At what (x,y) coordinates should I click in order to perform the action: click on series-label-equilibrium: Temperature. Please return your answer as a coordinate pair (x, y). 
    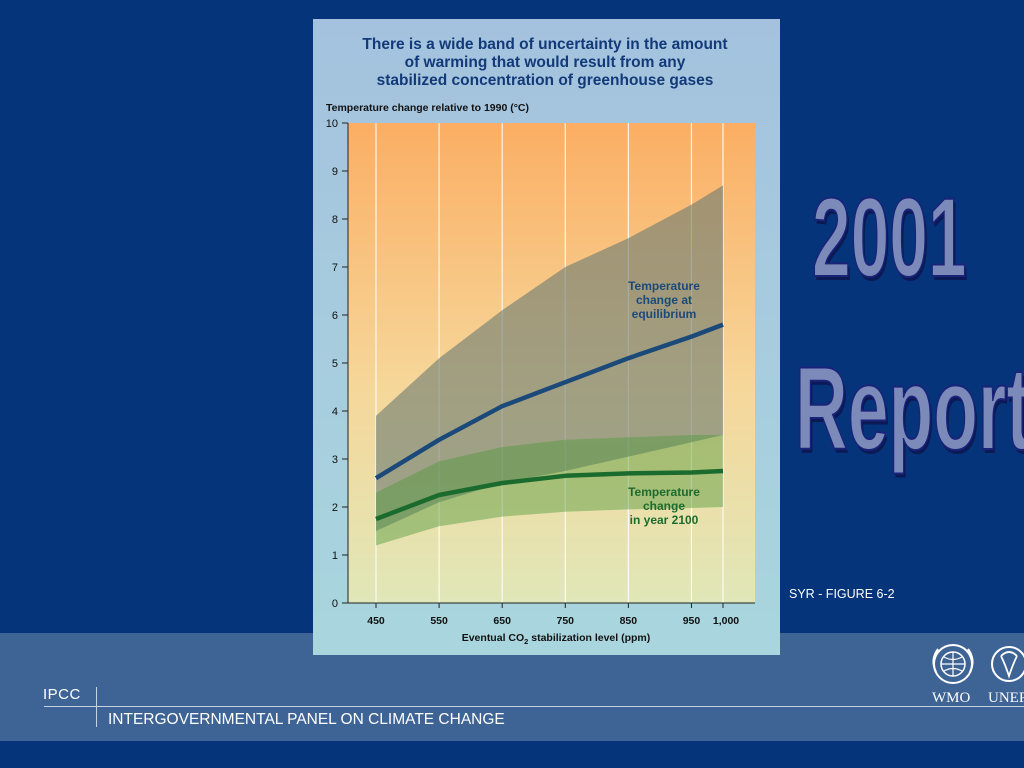
    Looking at the image, I should click on (664, 286).